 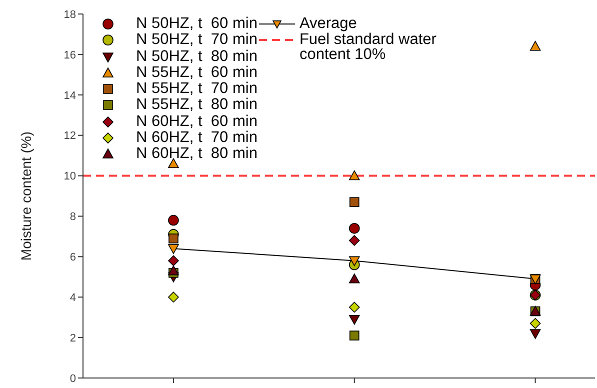 I want to click on y-tick-label: 2, so click(x=73, y=338).